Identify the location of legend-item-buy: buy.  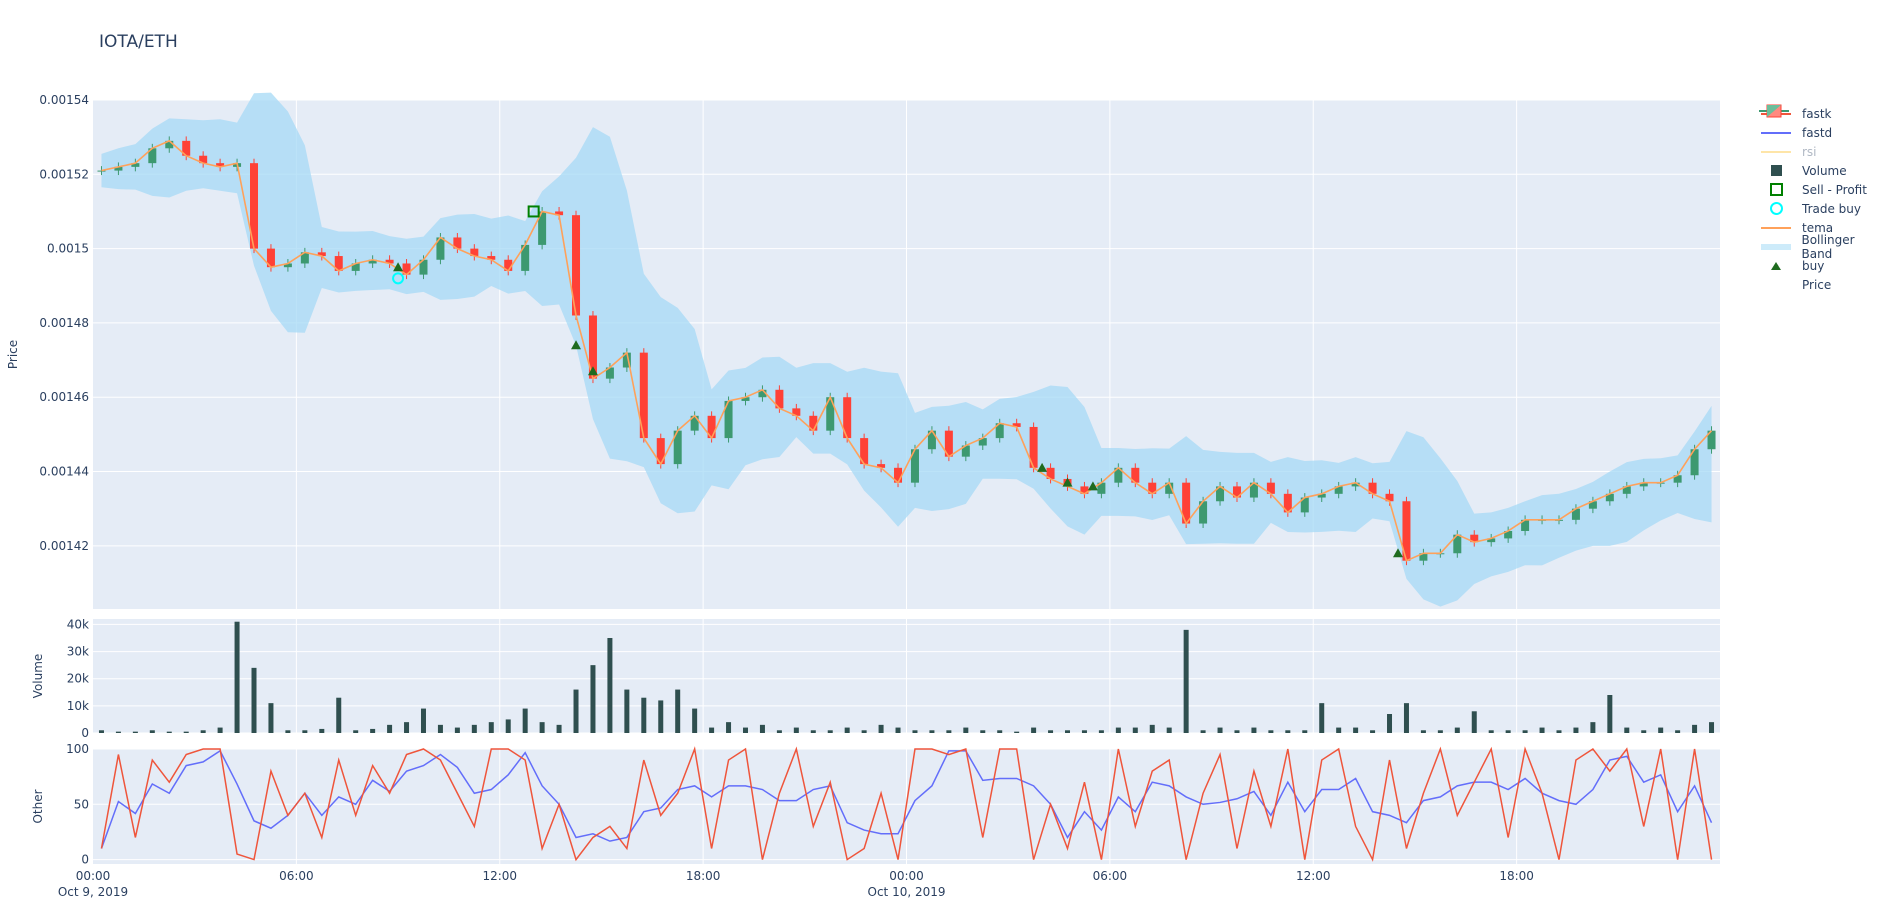
(1823, 265).